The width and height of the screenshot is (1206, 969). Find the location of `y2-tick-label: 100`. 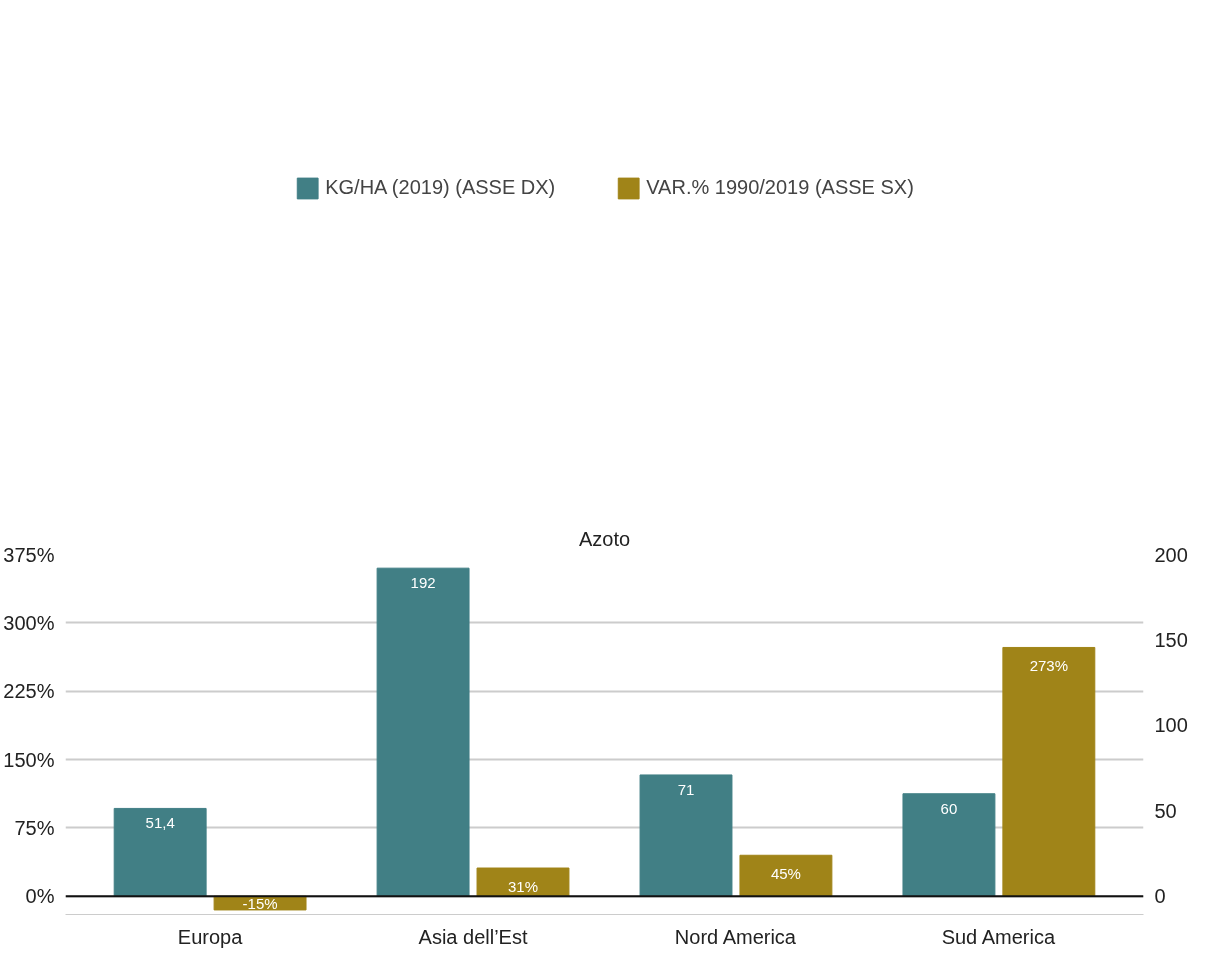

y2-tick-label: 100 is located at coordinates (1171, 725).